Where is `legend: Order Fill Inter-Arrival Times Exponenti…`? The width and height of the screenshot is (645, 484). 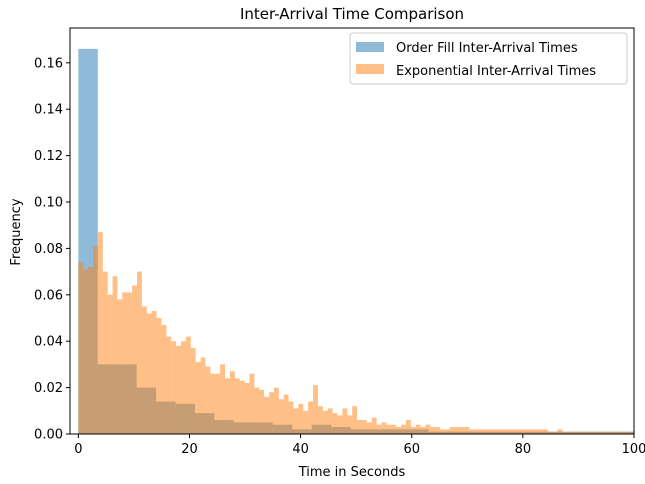 legend: Order Fill Inter-Arrival Times Exponenti… is located at coordinates (488, 58).